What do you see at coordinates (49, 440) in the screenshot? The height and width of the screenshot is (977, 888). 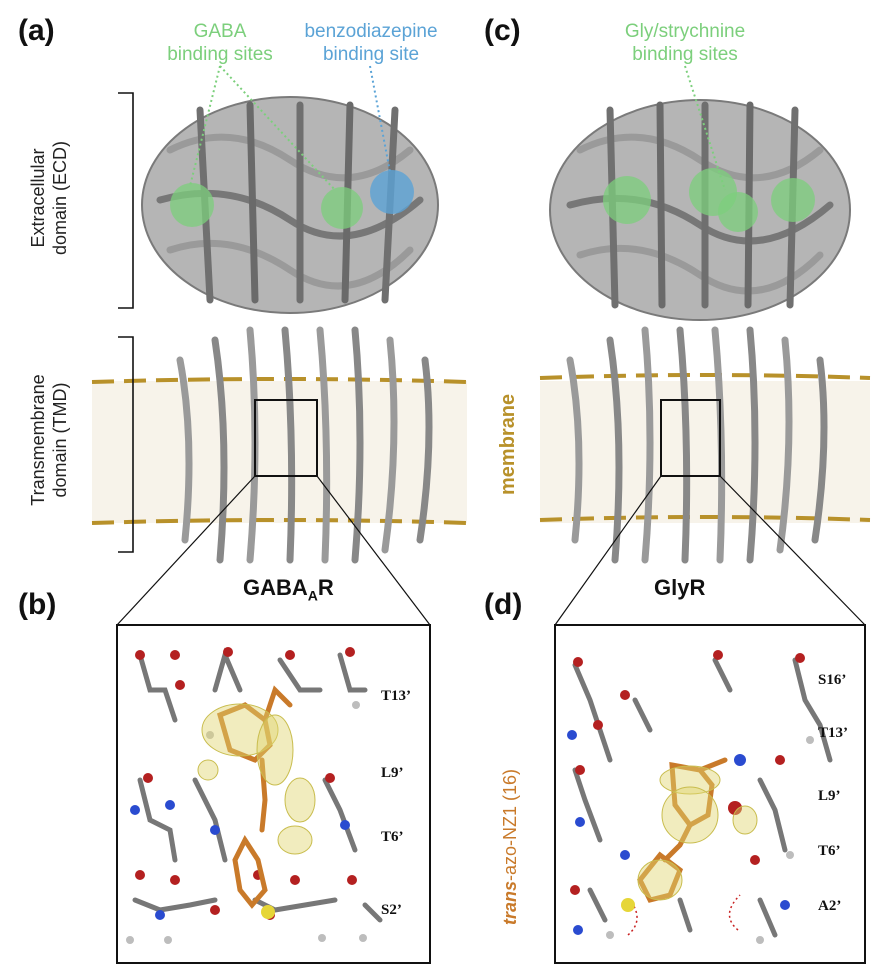 I see `tmd-label: Transmembrane domain (TMD)` at bounding box center [49, 440].